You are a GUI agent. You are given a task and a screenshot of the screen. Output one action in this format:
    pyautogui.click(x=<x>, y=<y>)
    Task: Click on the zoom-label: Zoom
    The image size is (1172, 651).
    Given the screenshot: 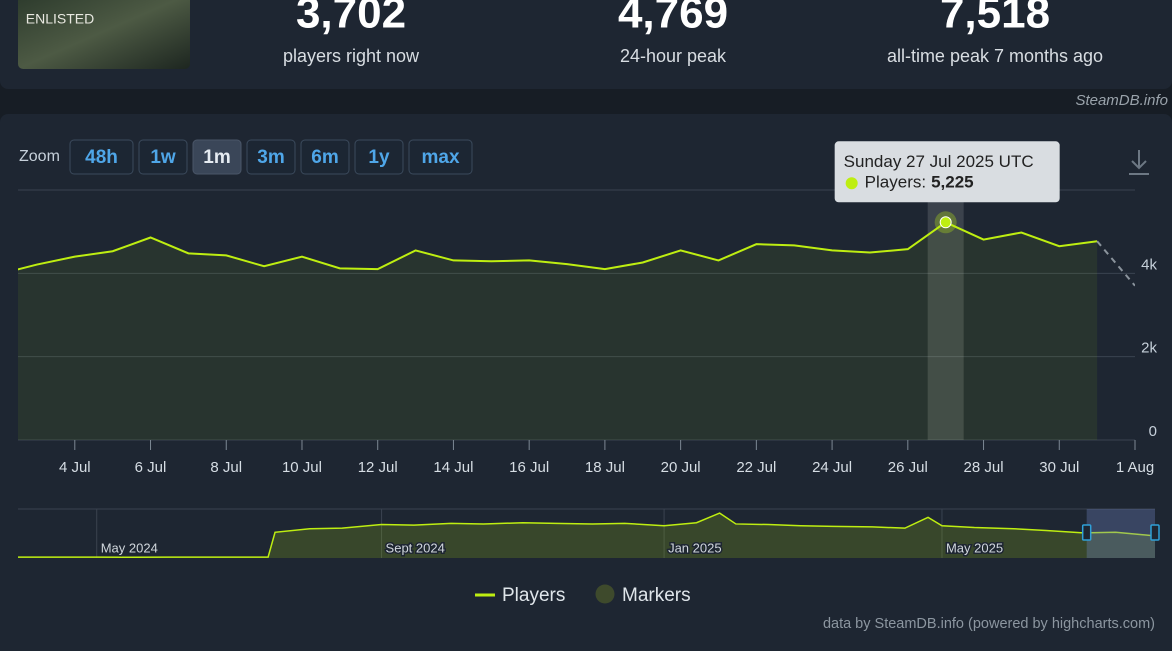 What is the action you would take?
    pyautogui.click(x=39, y=156)
    